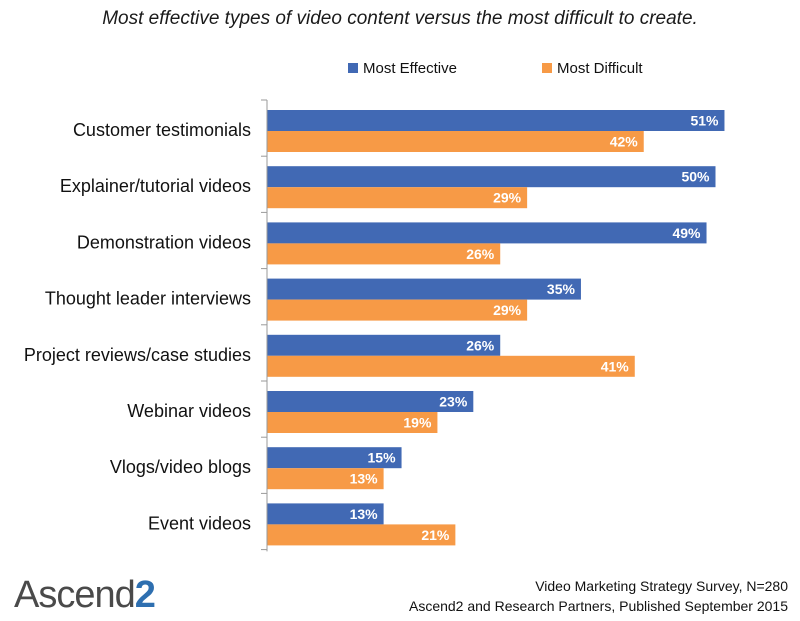 The width and height of the screenshot is (800, 621). I want to click on category-label-2: Explainer/tutorial videos, so click(155, 186).